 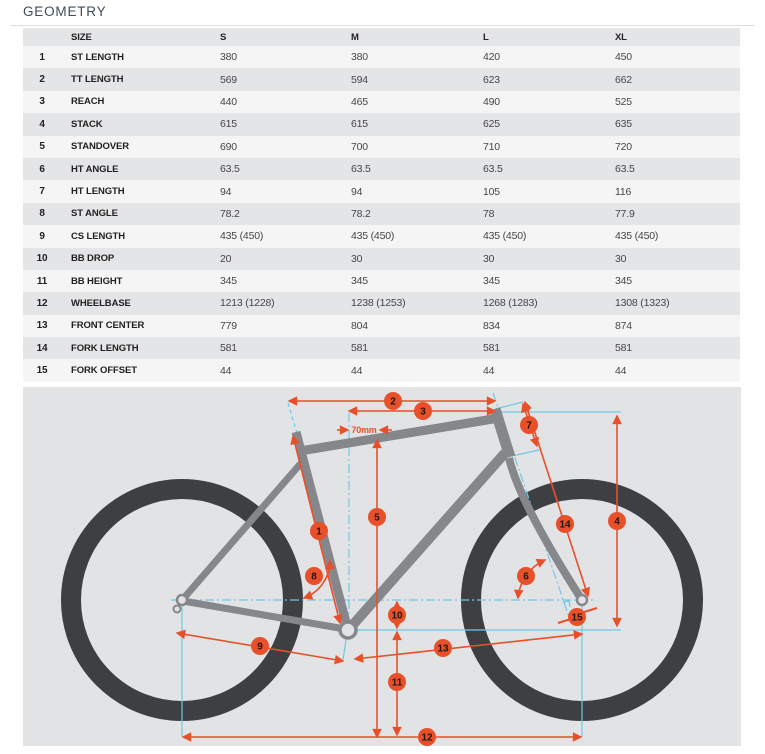 What do you see at coordinates (510, 303) in the screenshot?
I see `row-value: 1268 (1283)` at bounding box center [510, 303].